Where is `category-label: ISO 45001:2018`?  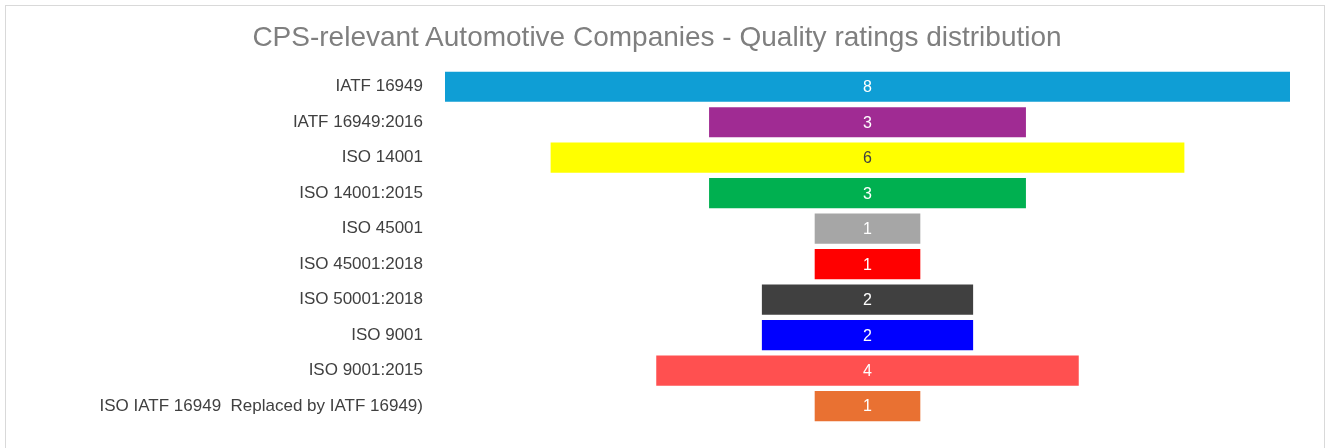 category-label: ISO 45001:2018 is located at coordinates (361, 263).